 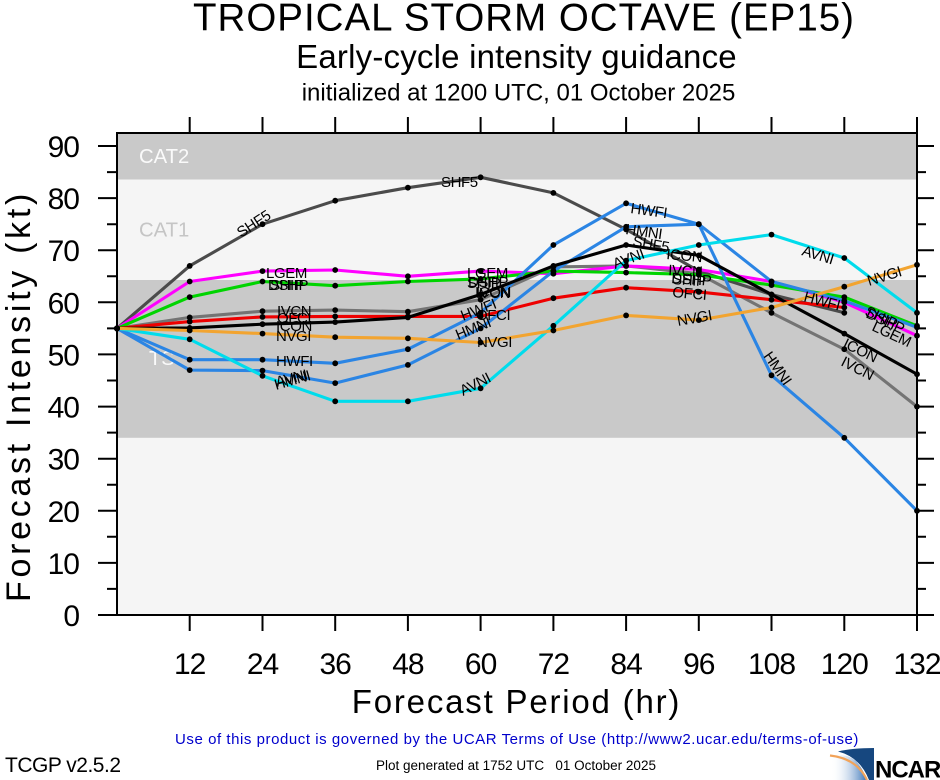 I want to click on svg-text: 24, so click(x=263, y=664).